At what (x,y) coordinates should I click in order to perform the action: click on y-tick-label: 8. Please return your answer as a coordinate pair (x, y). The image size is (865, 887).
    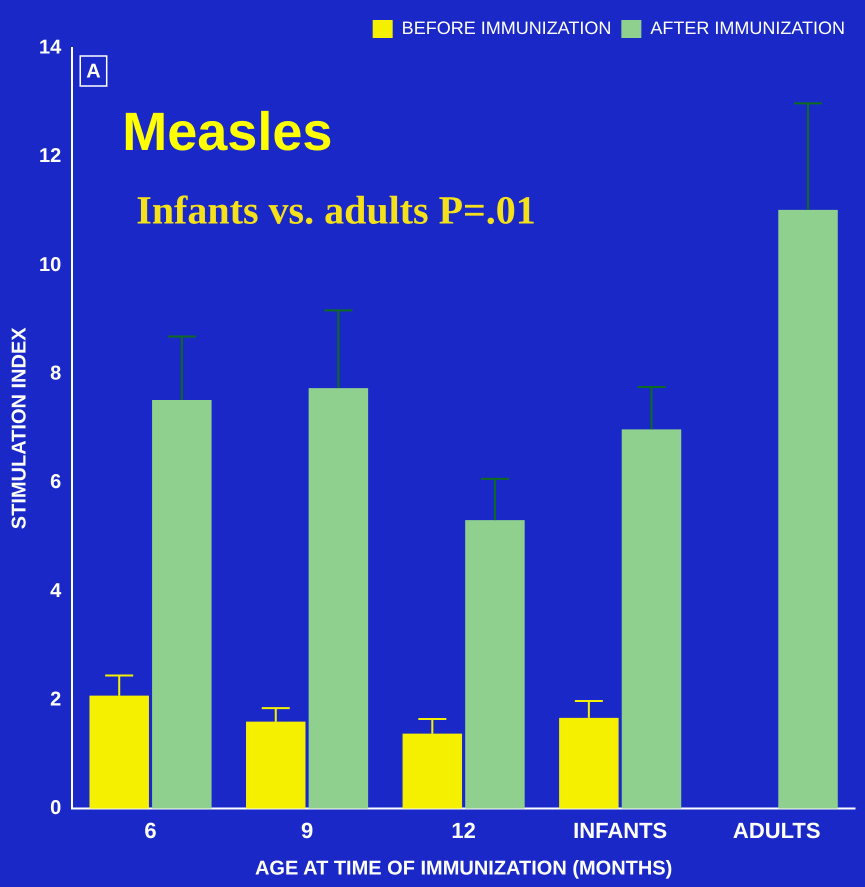
    Looking at the image, I should click on (56, 373).